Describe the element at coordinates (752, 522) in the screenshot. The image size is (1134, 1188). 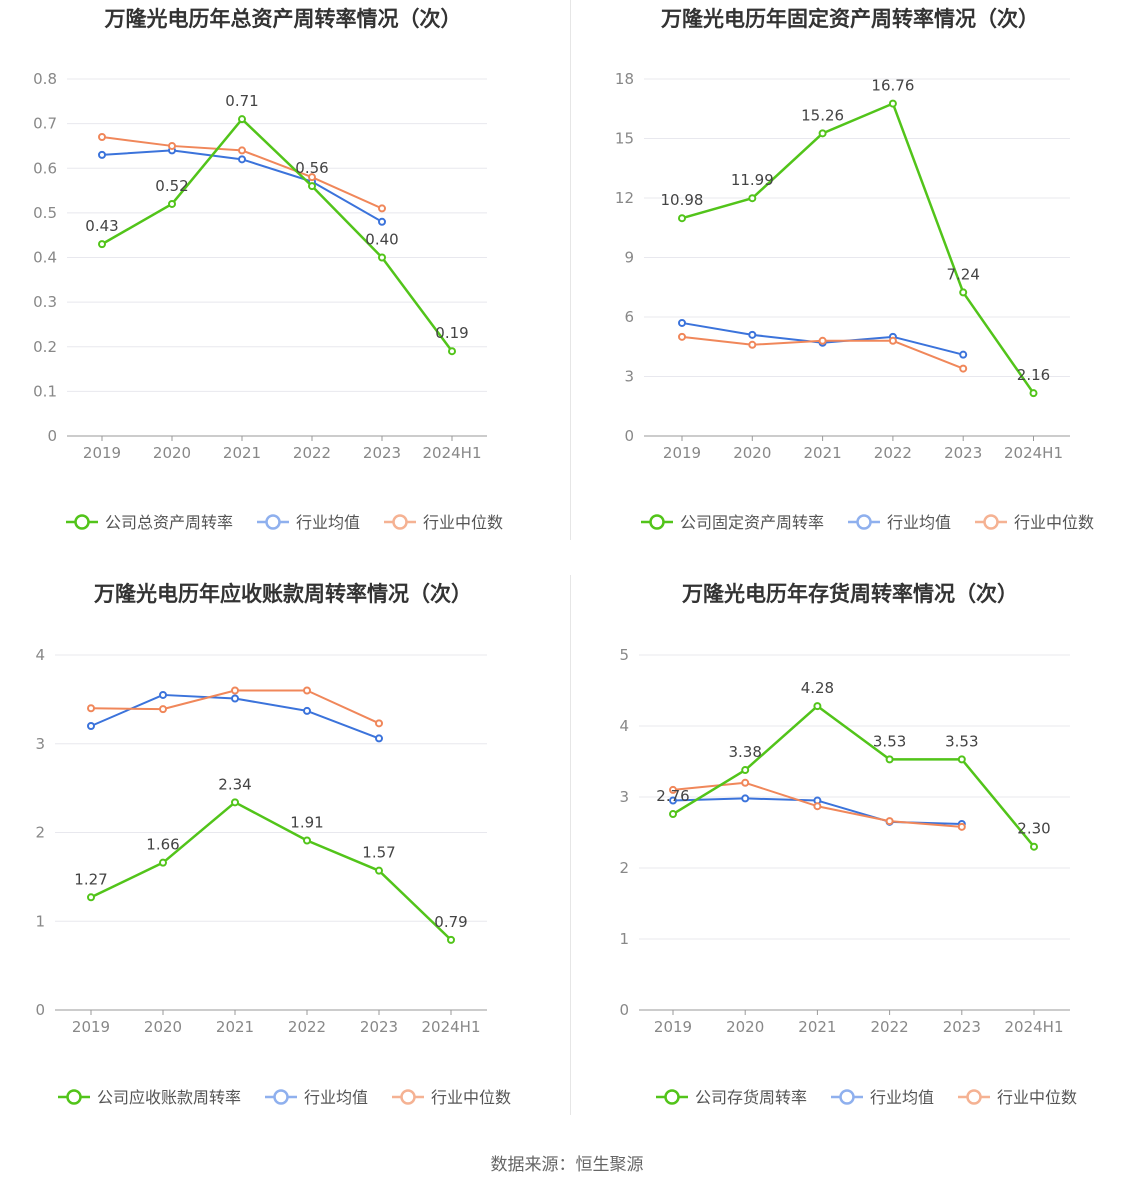
I see `legend-label: 公司固定资产周转率` at that location.